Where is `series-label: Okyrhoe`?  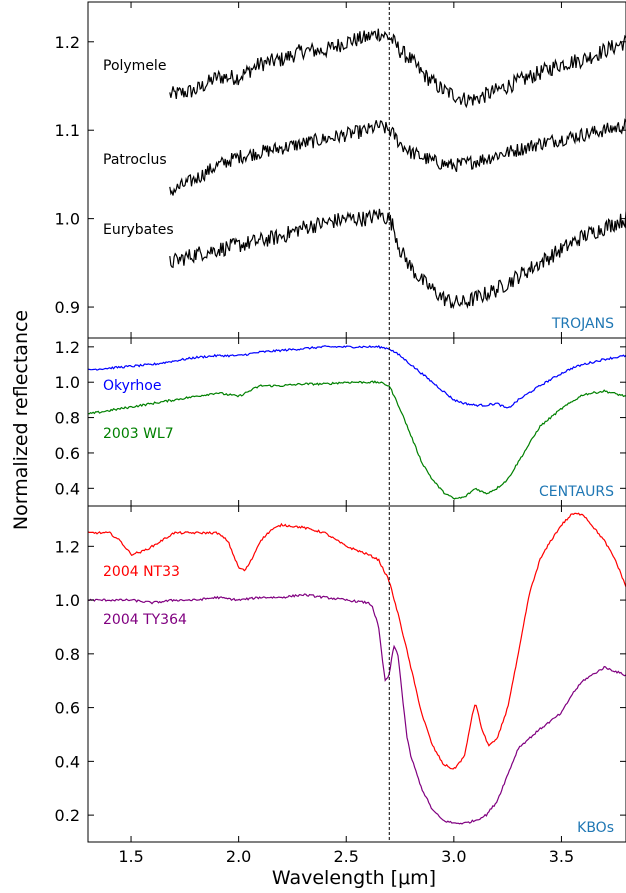 series-label: Okyrhoe is located at coordinates (132, 386).